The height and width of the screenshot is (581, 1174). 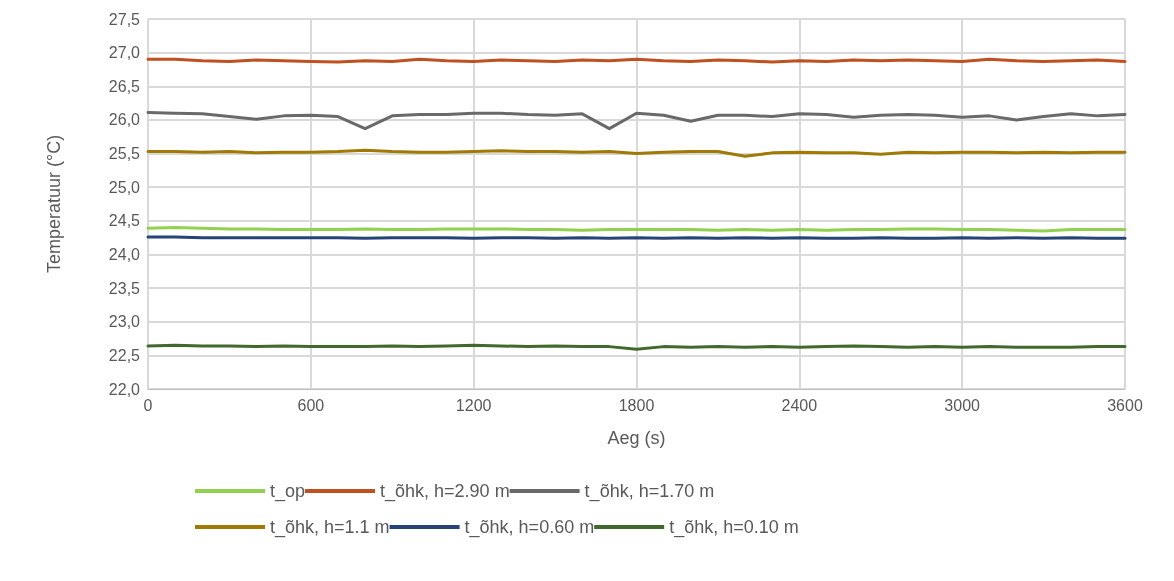 What do you see at coordinates (124, 322) in the screenshot?
I see `y-tick-label: 23,0` at bounding box center [124, 322].